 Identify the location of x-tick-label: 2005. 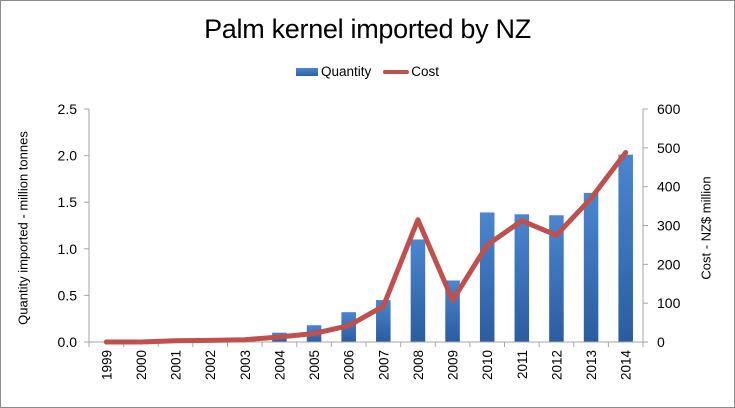
(314, 365).